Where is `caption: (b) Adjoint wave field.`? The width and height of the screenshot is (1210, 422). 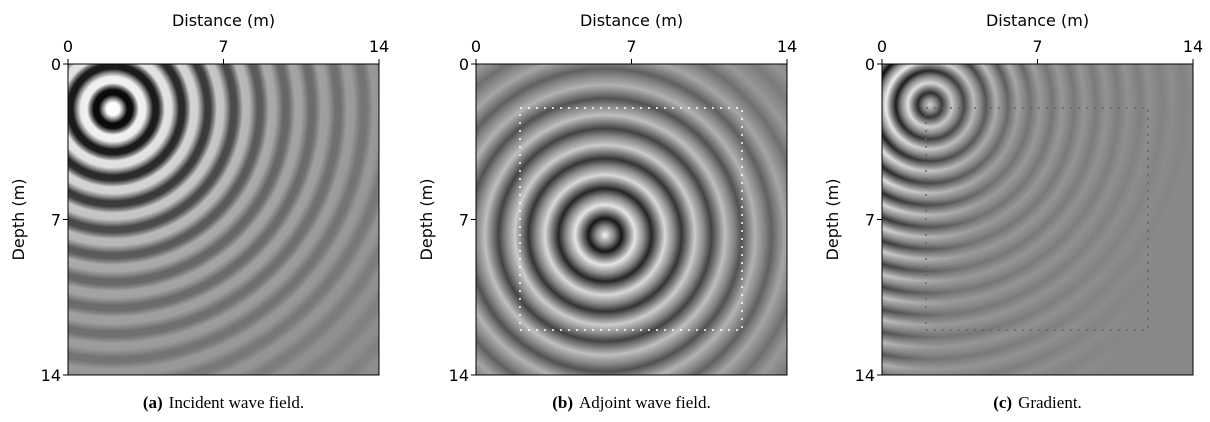 caption: (b) Adjoint wave field. is located at coordinates (631, 402).